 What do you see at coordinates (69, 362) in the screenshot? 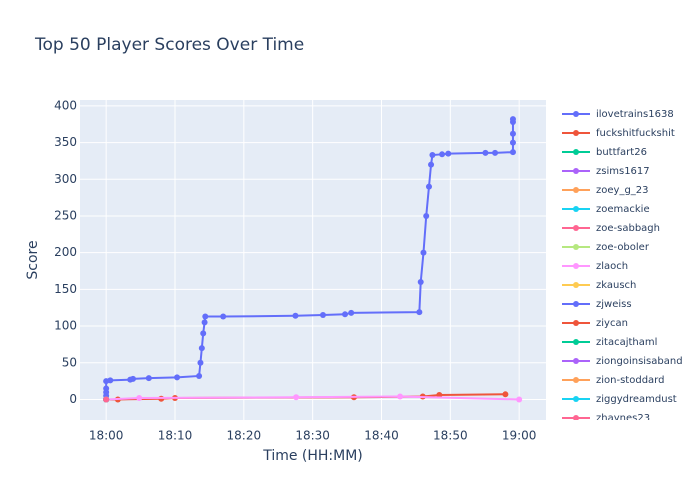
I see `y-tick-label: 50` at bounding box center [69, 362].